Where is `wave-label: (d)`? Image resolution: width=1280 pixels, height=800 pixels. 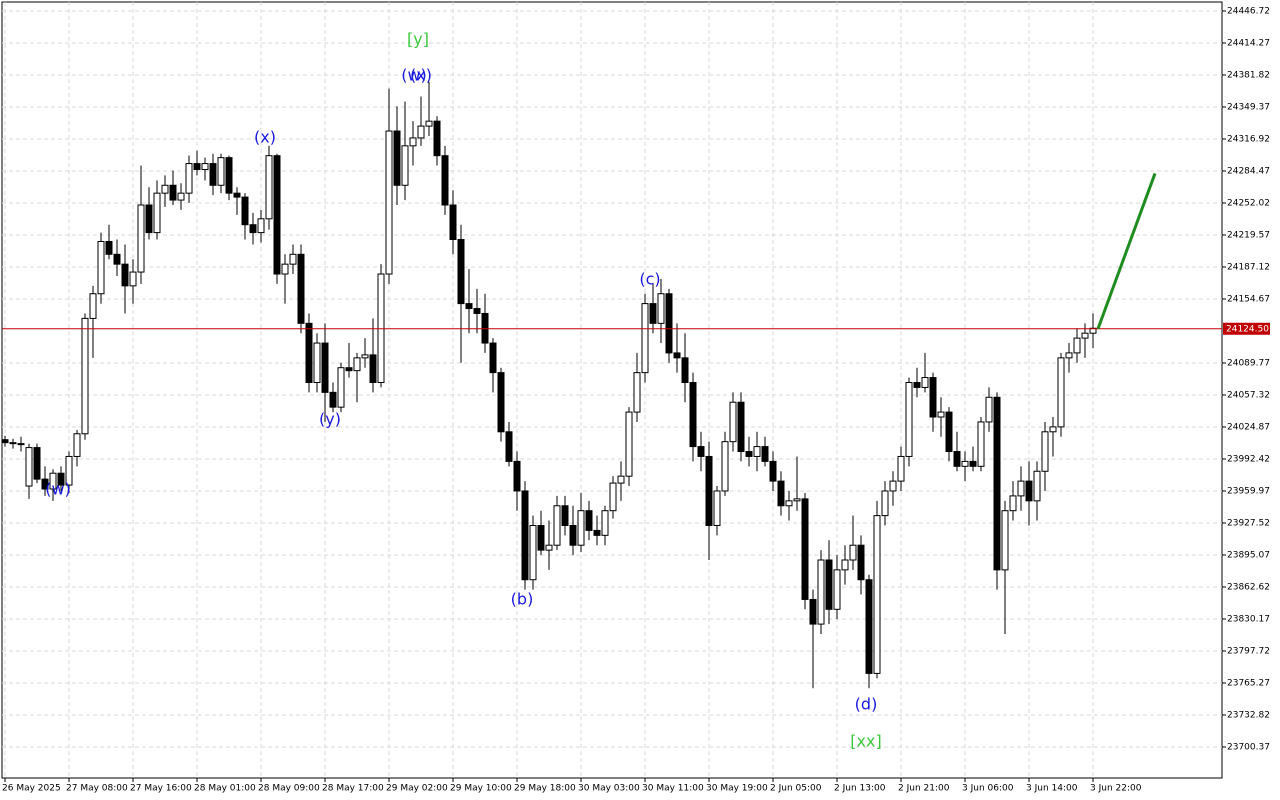
wave-label: (d) is located at coordinates (866, 704).